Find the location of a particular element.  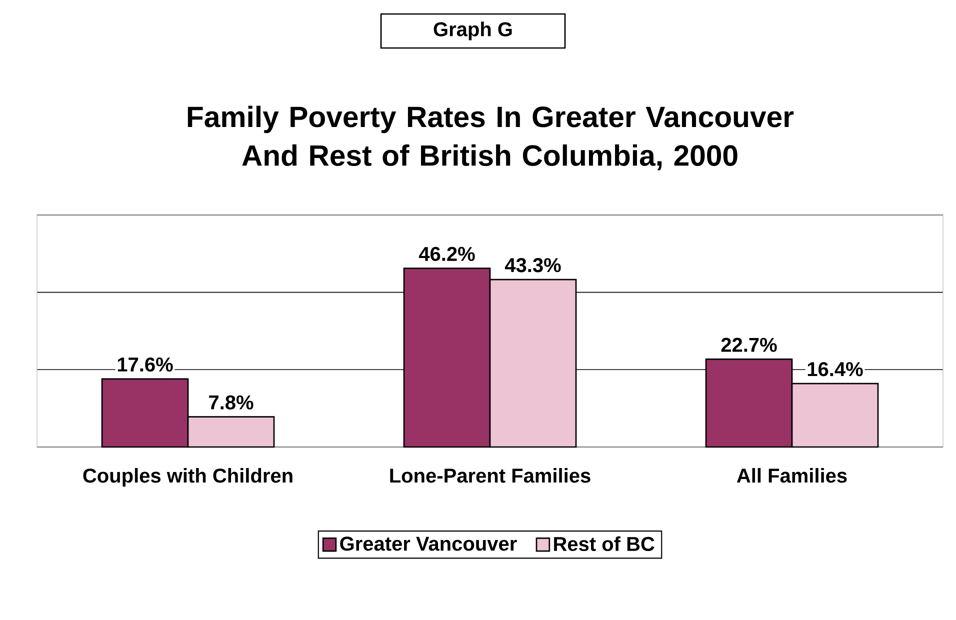

data-label: 43.3% is located at coordinates (532, 265).